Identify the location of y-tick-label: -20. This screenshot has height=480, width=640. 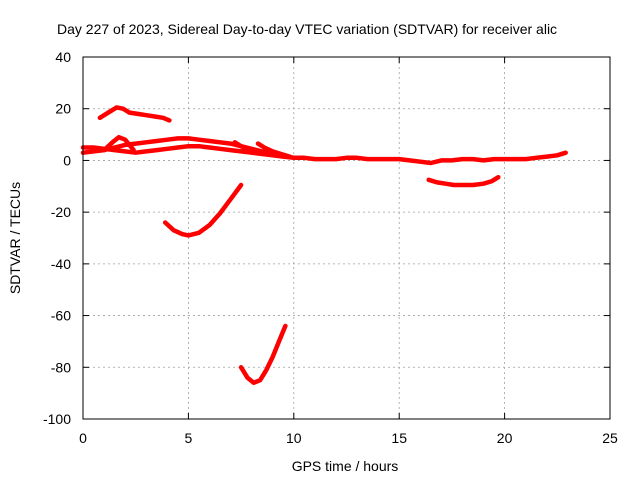
(61, 212).